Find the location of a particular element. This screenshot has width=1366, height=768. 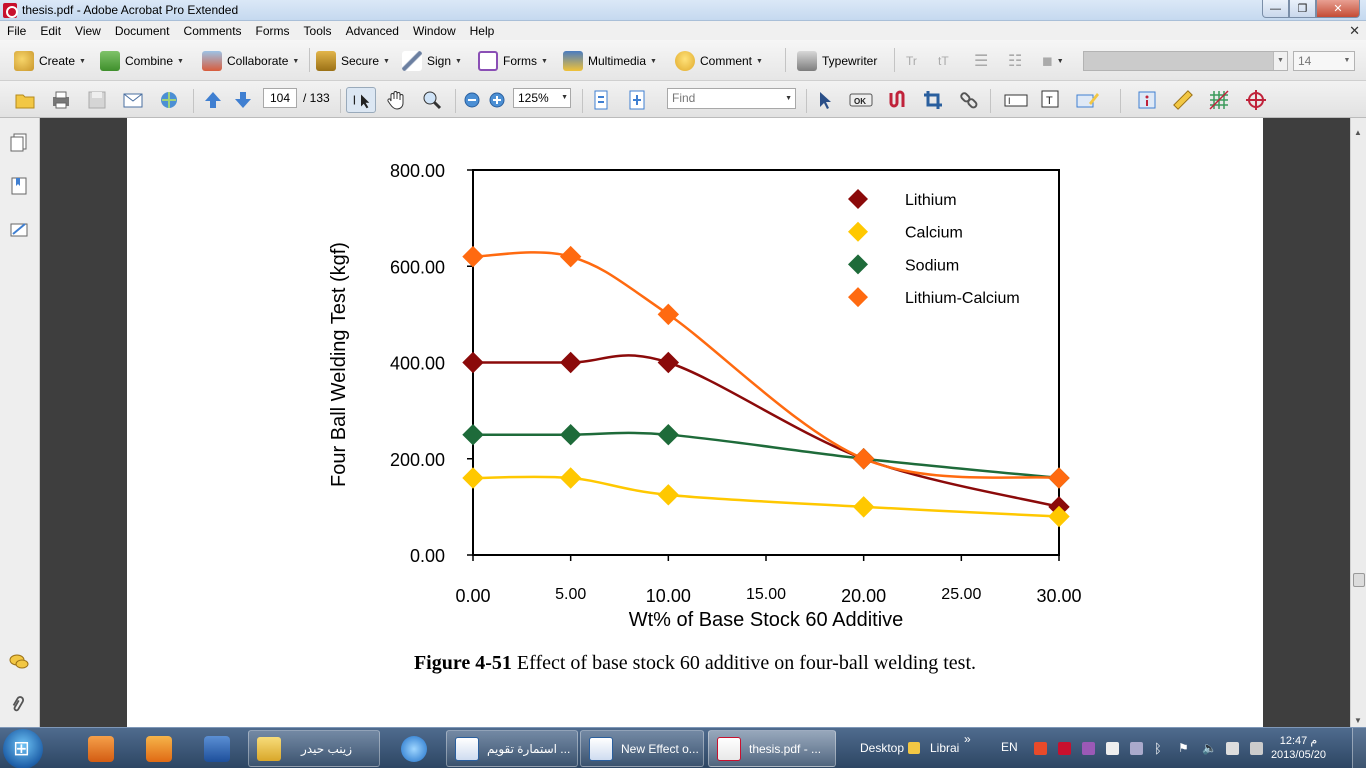

zoom-out-icon is located at coordinates (472, 100).